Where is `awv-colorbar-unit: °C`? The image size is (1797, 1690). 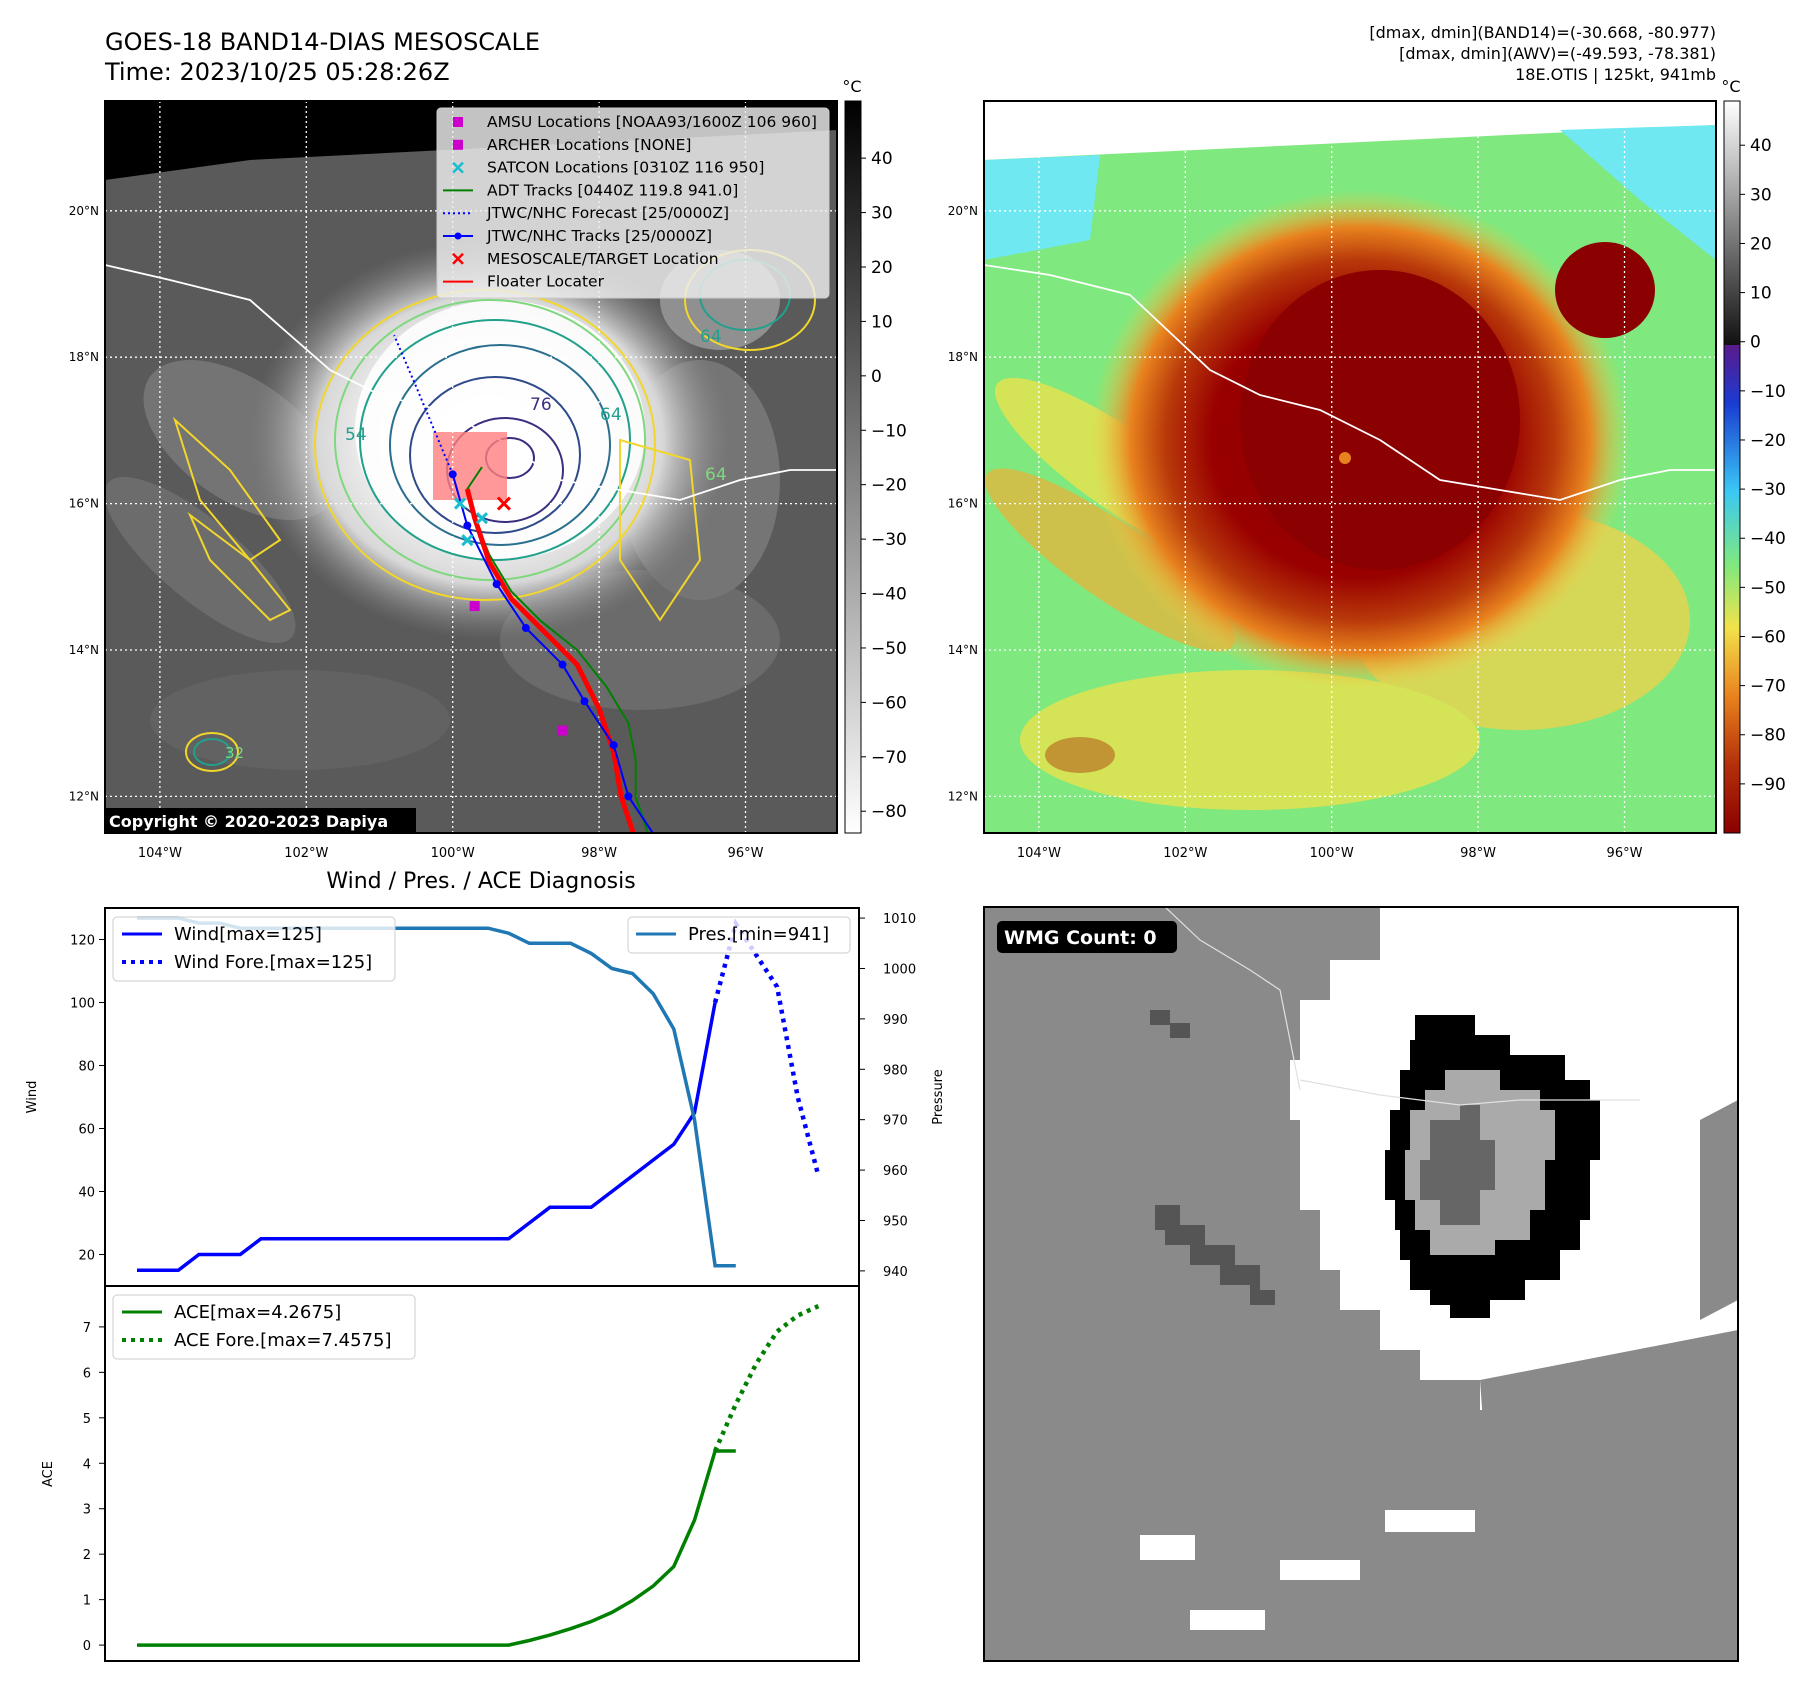 awv-colorbar-unit: °C is located at coordinates (1730, 86).